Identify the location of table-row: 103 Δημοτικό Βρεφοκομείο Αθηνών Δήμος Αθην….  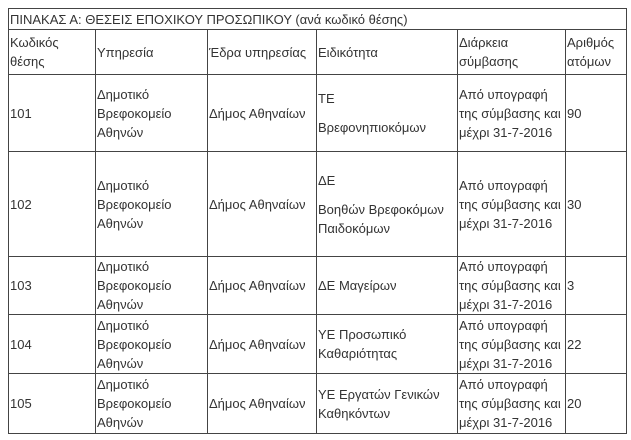
(318, 285).